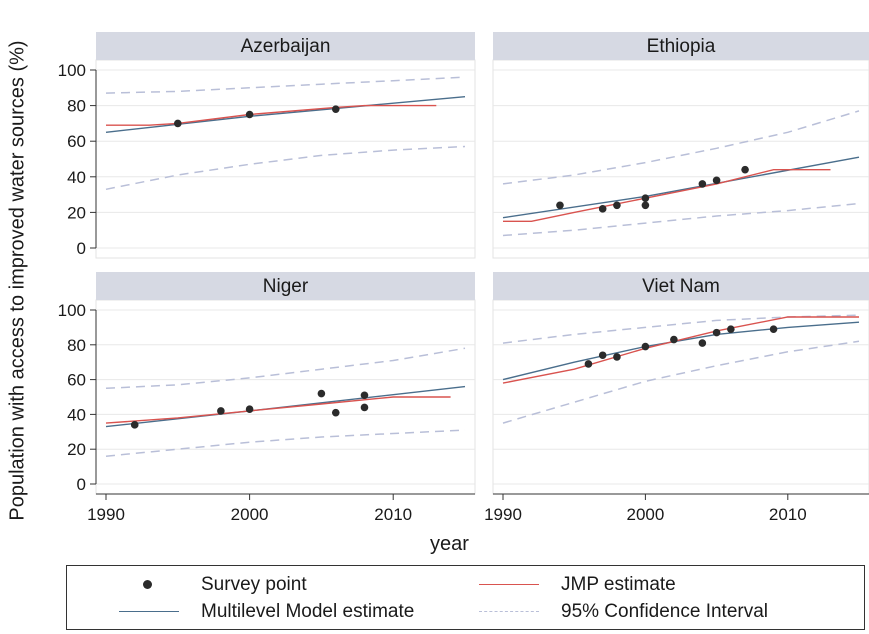 The width and height of the screenshot is (869, 634). What do you see at coordinates (76, 414) in the screenshot?
I see `y-tick-label-niger: 40` at bounding box center [76, 414].